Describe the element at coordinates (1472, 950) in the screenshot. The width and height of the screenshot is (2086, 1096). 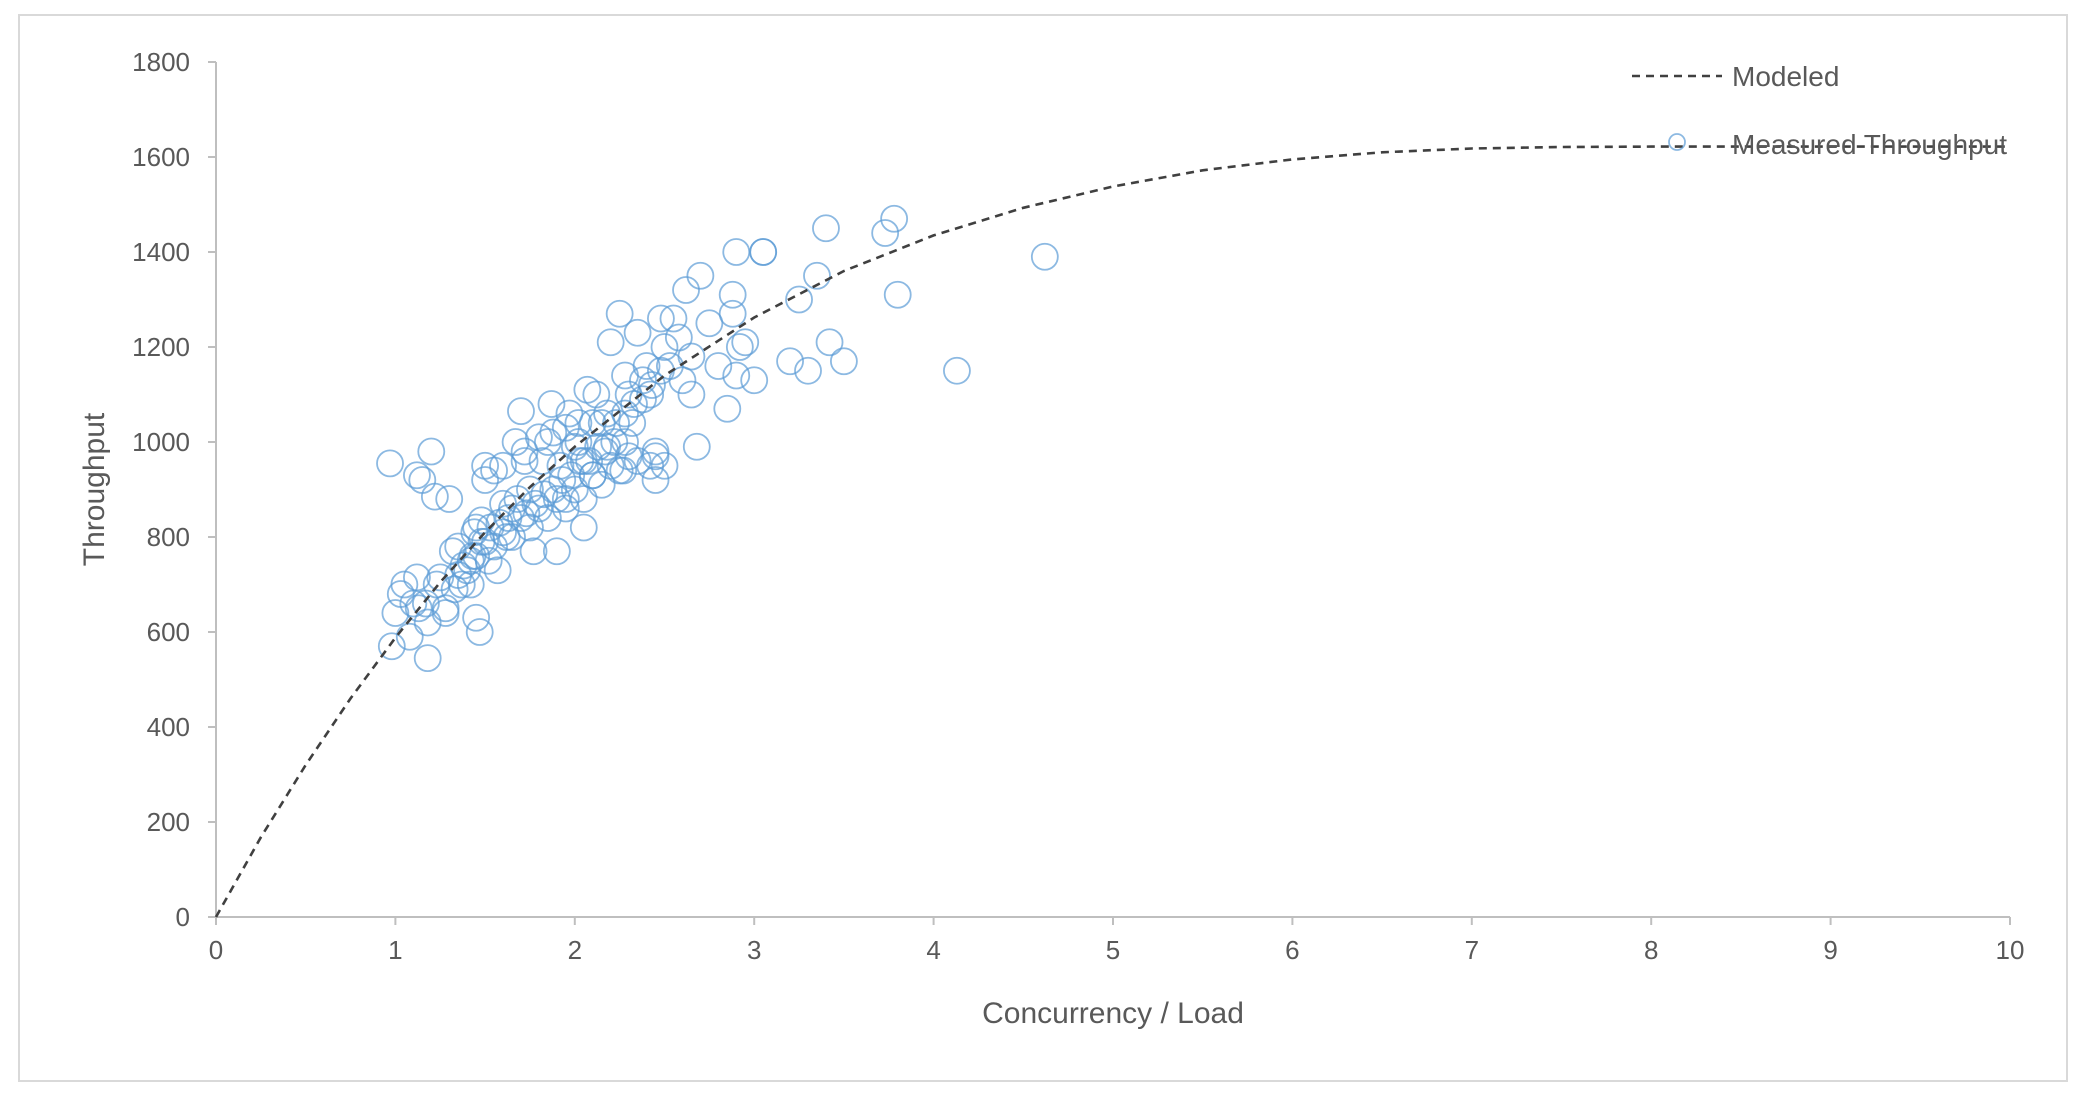
I see `x-tick-label: 7` at that location.